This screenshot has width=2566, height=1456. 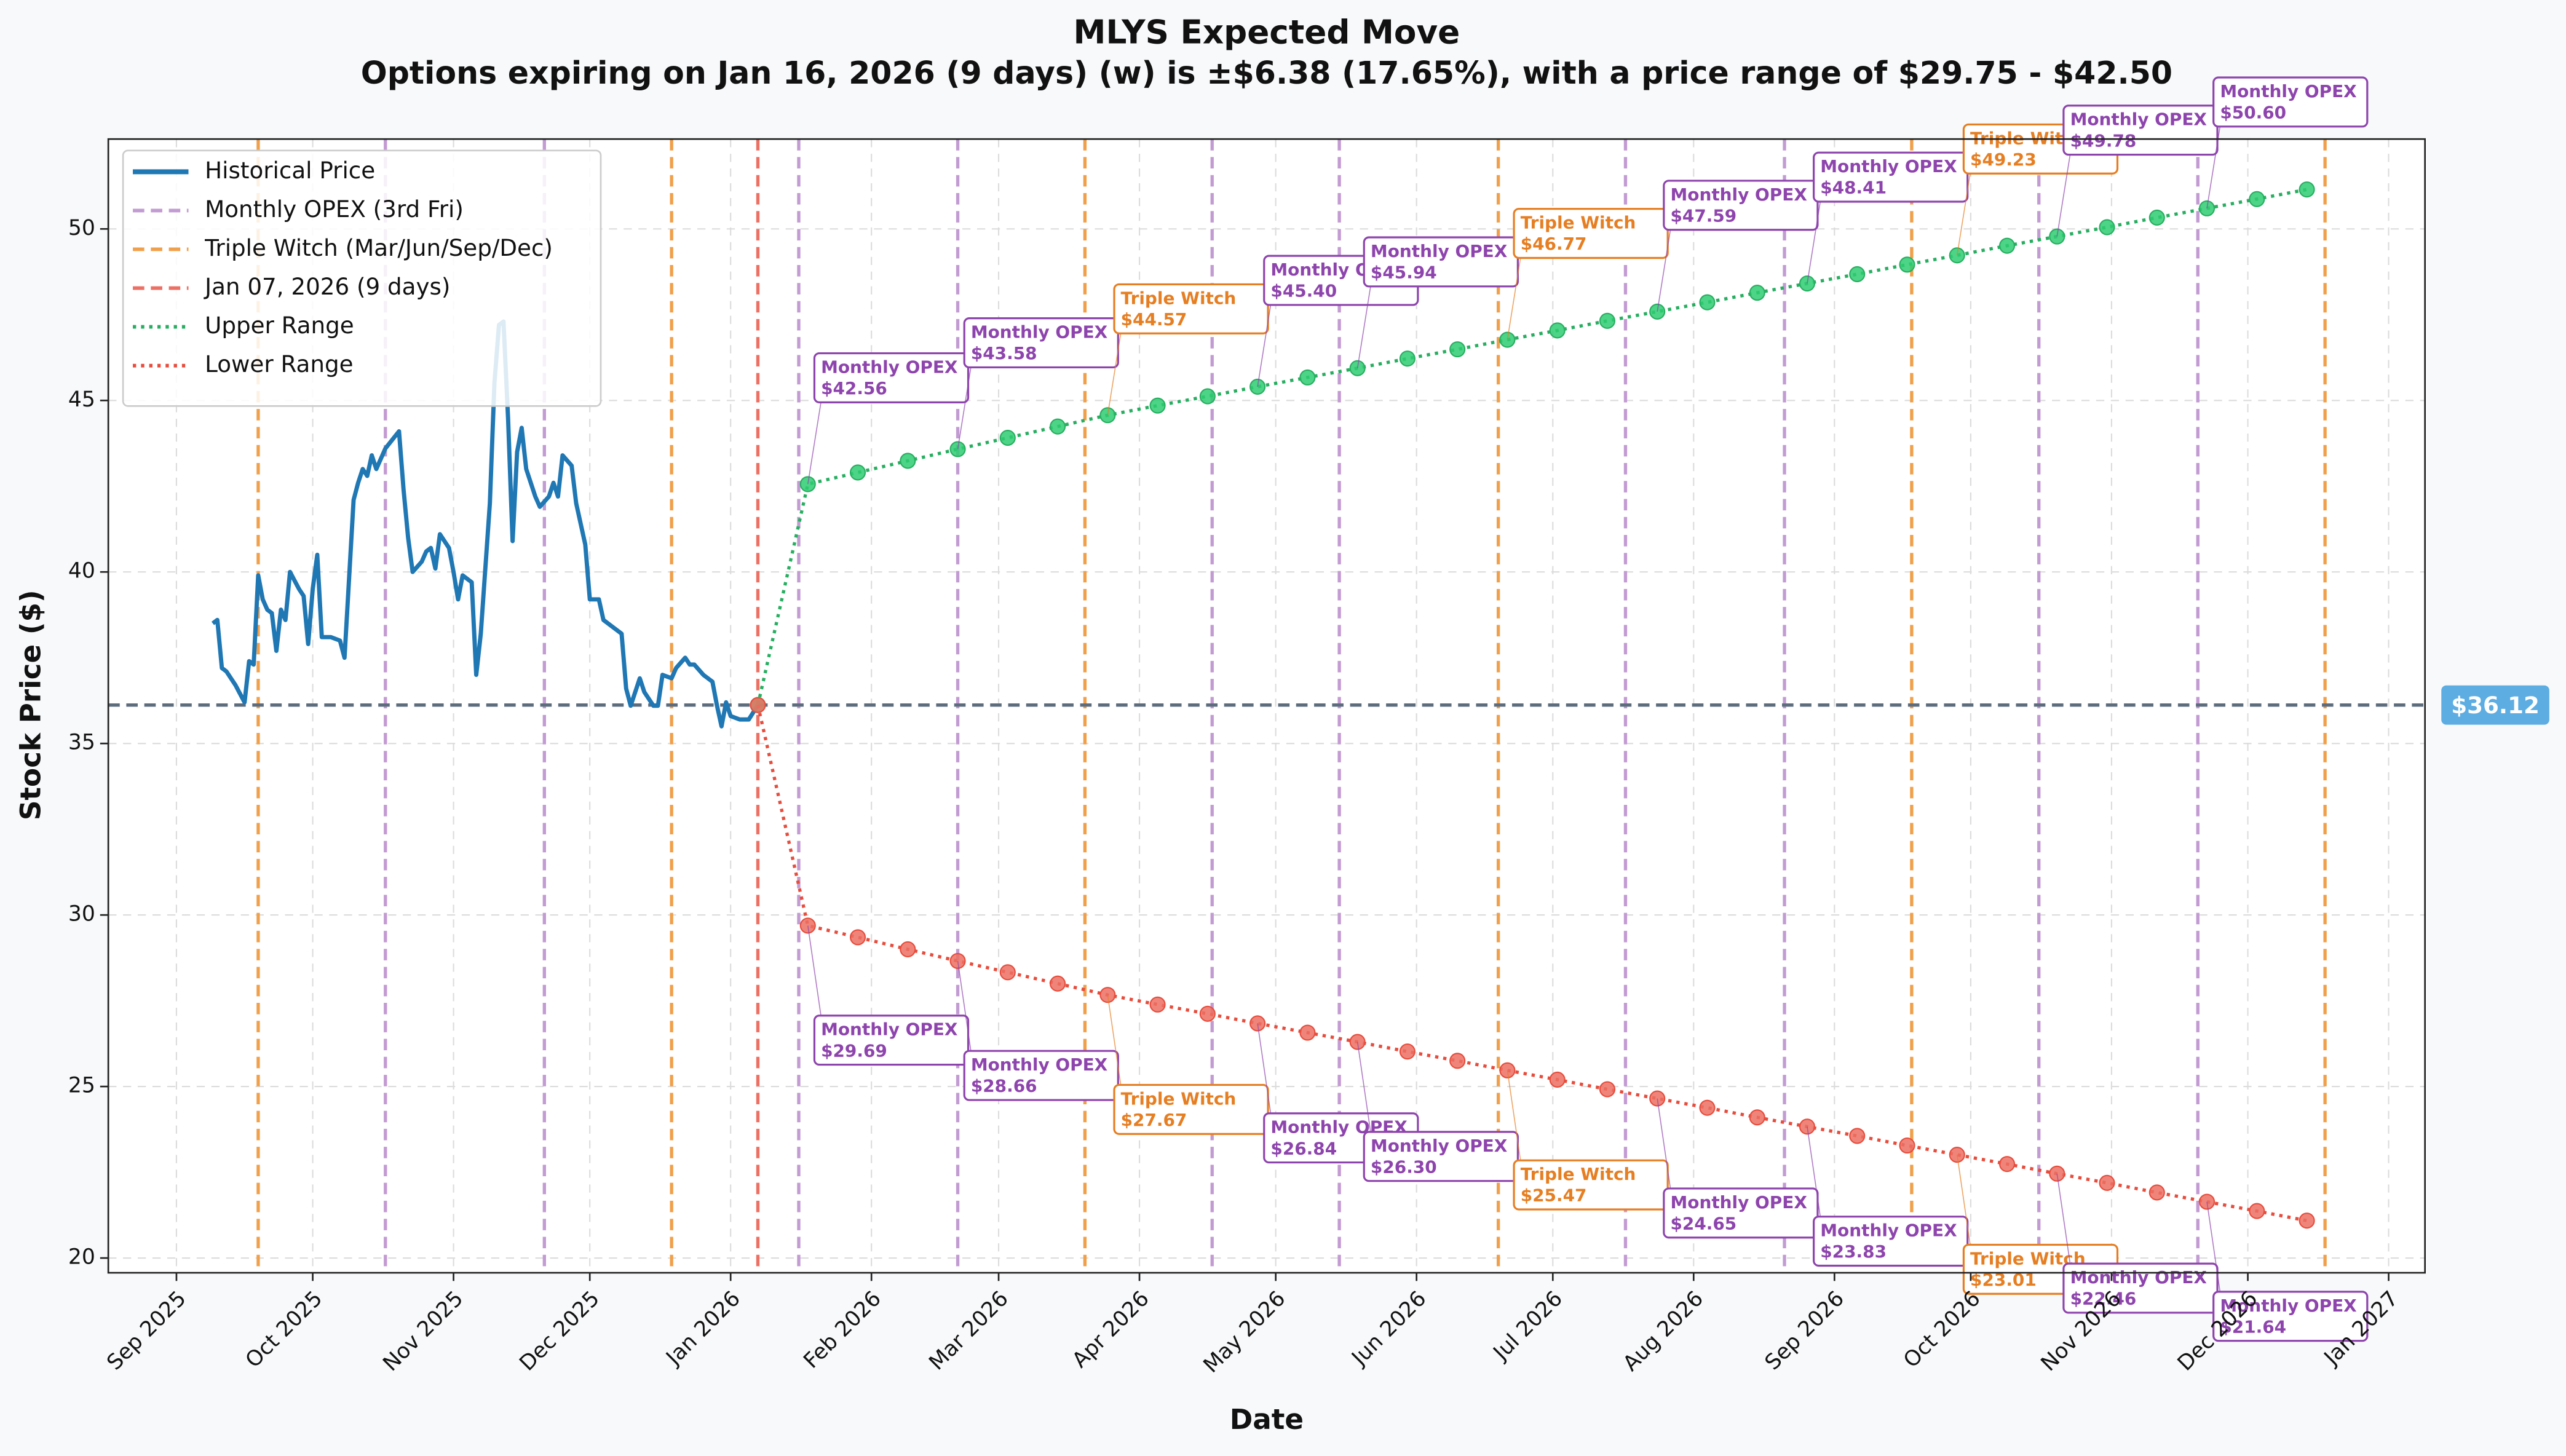 I want to click on annotation-value: $26.30, so click(x=1404, y=1167).